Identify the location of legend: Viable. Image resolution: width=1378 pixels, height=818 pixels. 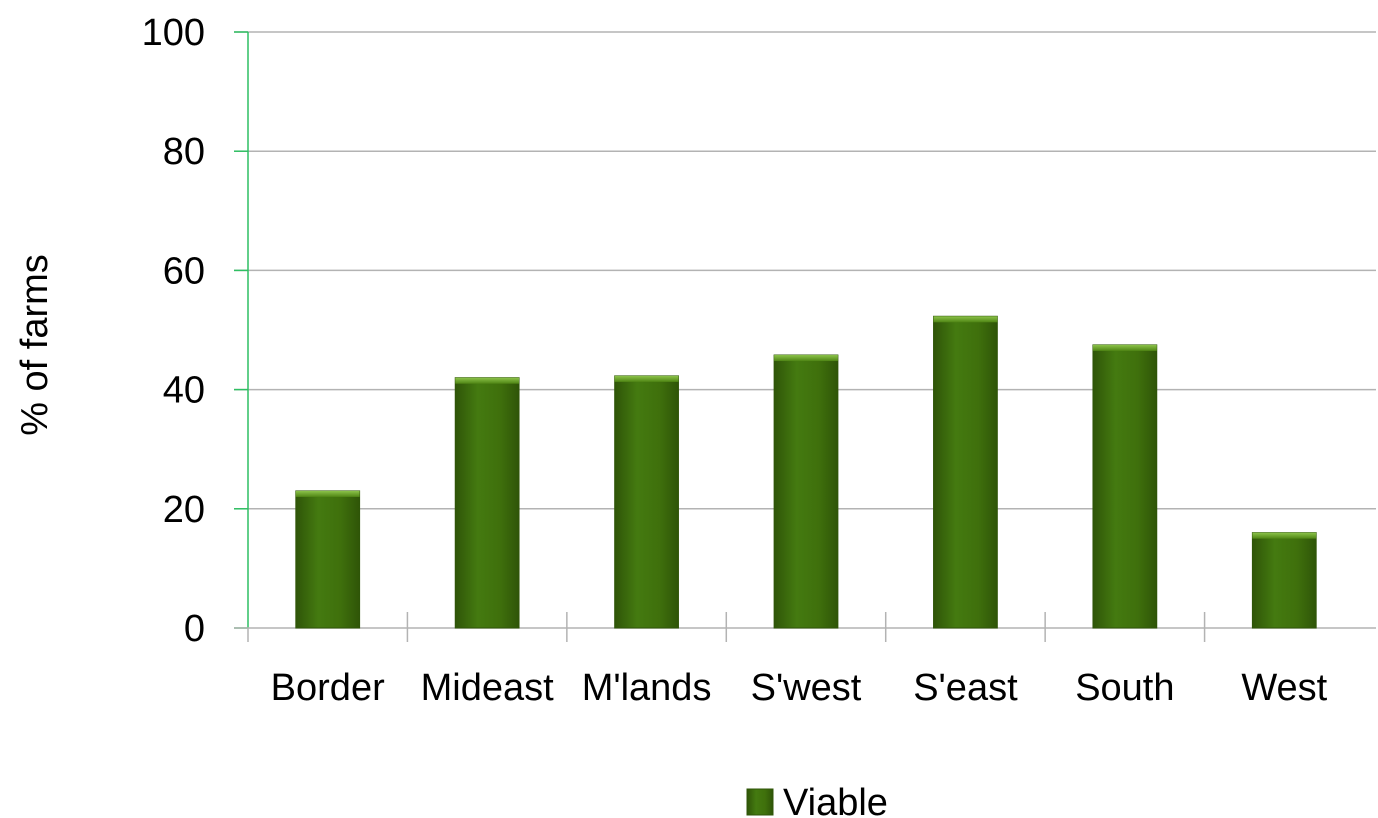
(817, 800).